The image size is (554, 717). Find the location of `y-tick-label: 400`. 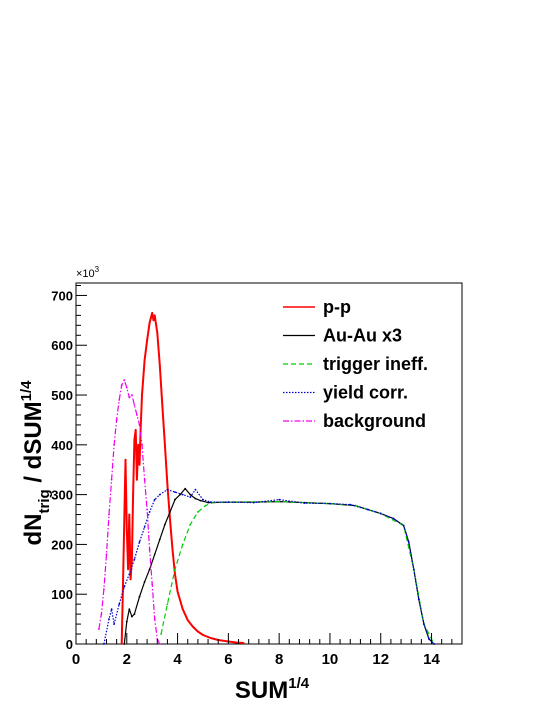

y-tick-label: 400 is located at coordinates (62, 445).